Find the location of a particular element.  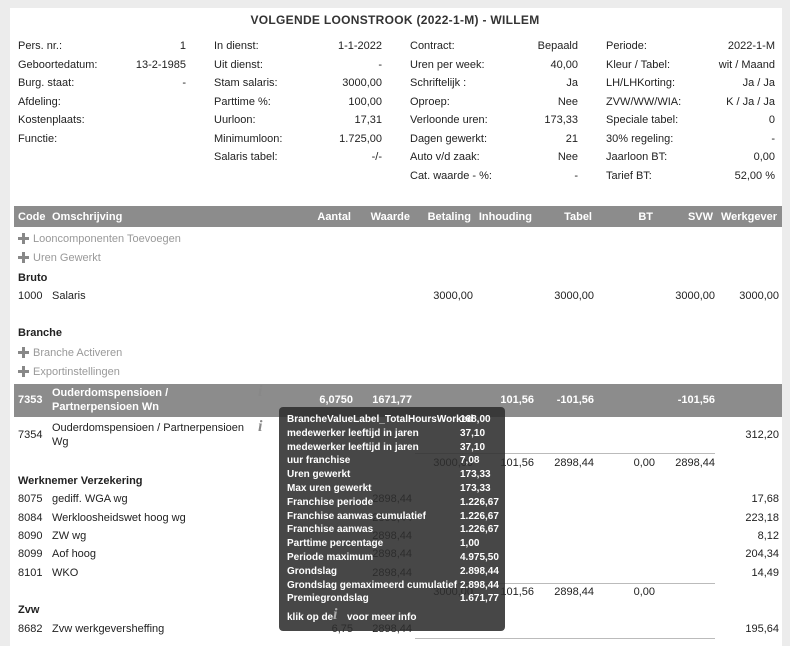

action-link: Looncomponenten Toevoegen is located at coordinates (107, 239).